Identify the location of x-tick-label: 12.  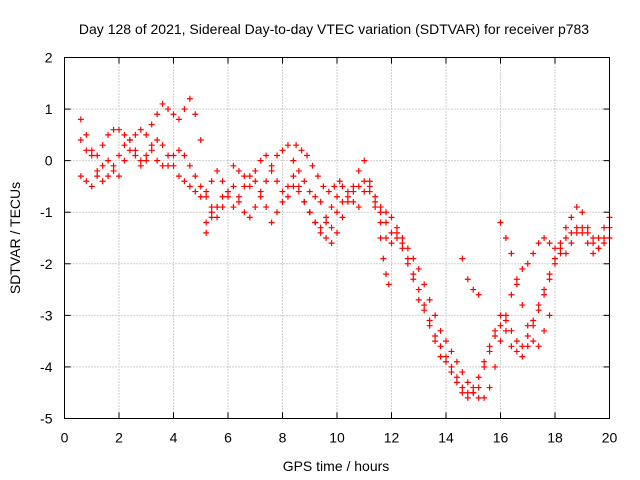
(392, 438).